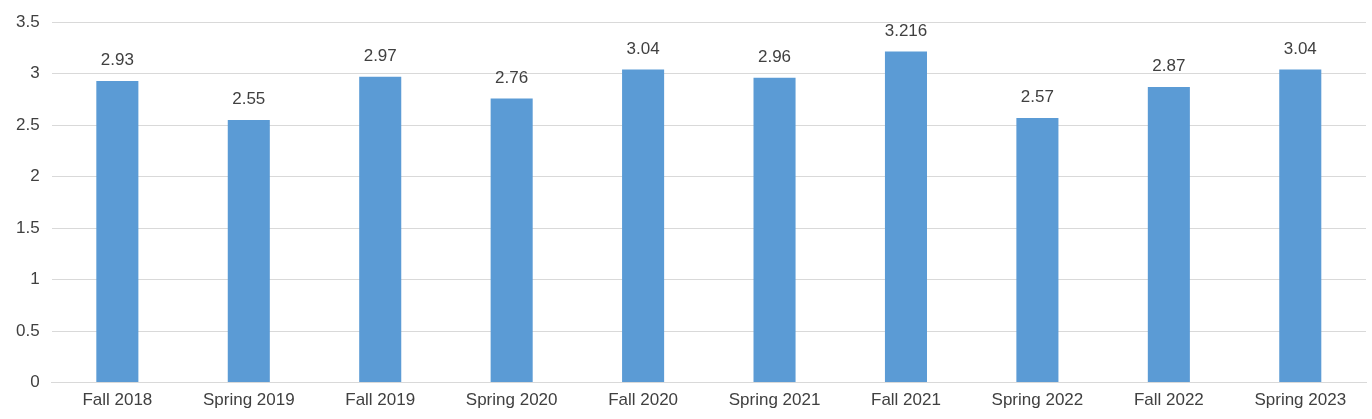  What do you see at coordinates (511, 400) in the screenshot?
I see `x-tick-label: Spring 2020` at bounding box center [511, 400].